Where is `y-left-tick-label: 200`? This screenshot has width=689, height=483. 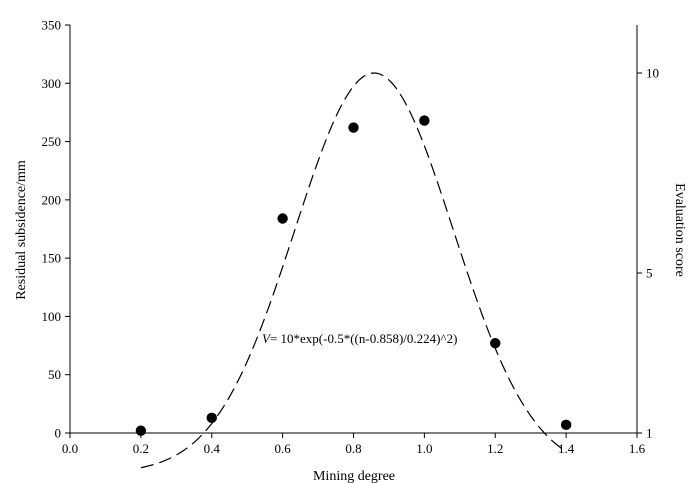 y-left-tick-label: 200 is located at coordinates (52, 199).